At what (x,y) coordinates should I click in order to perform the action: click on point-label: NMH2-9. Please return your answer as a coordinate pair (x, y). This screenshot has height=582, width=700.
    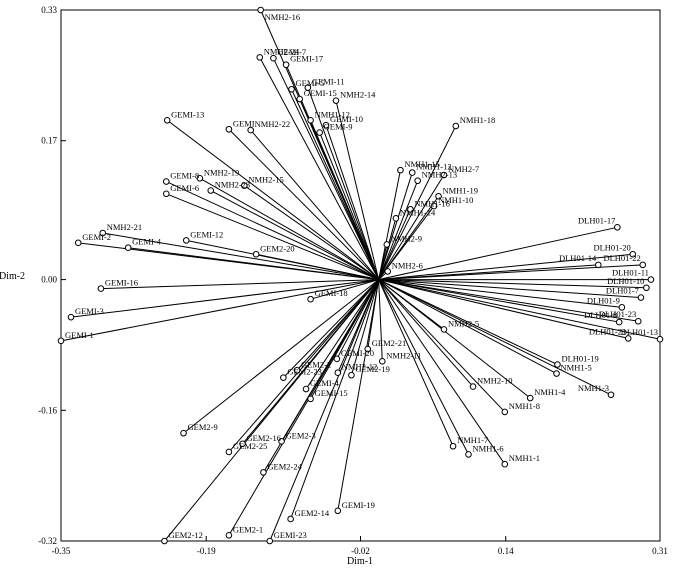
    Looking at the image, I should click on (406, 238).